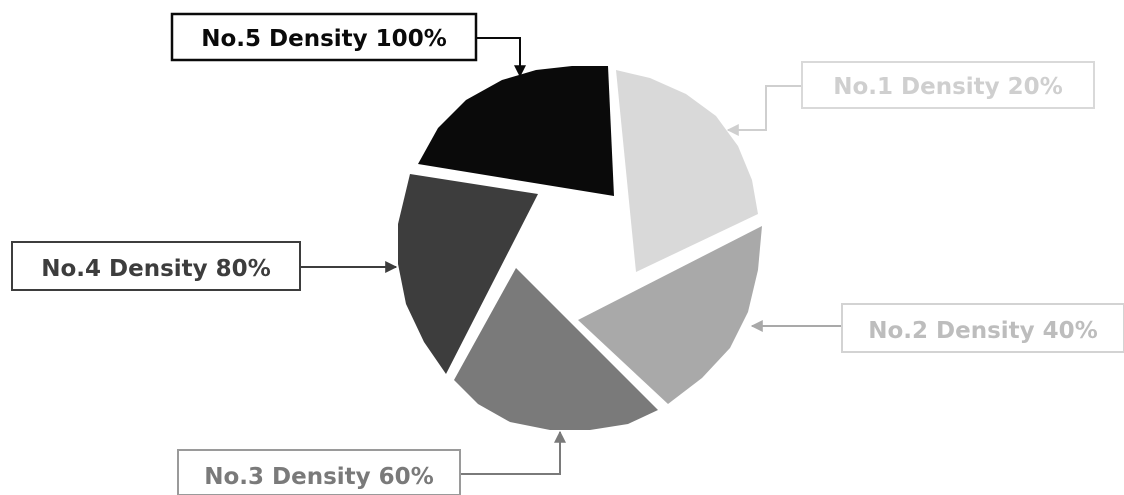 This screenshot has width=1124, height=495. Describe the element at coordinates (764, 110) in the screenshot. I see `connector-no1` at that location.